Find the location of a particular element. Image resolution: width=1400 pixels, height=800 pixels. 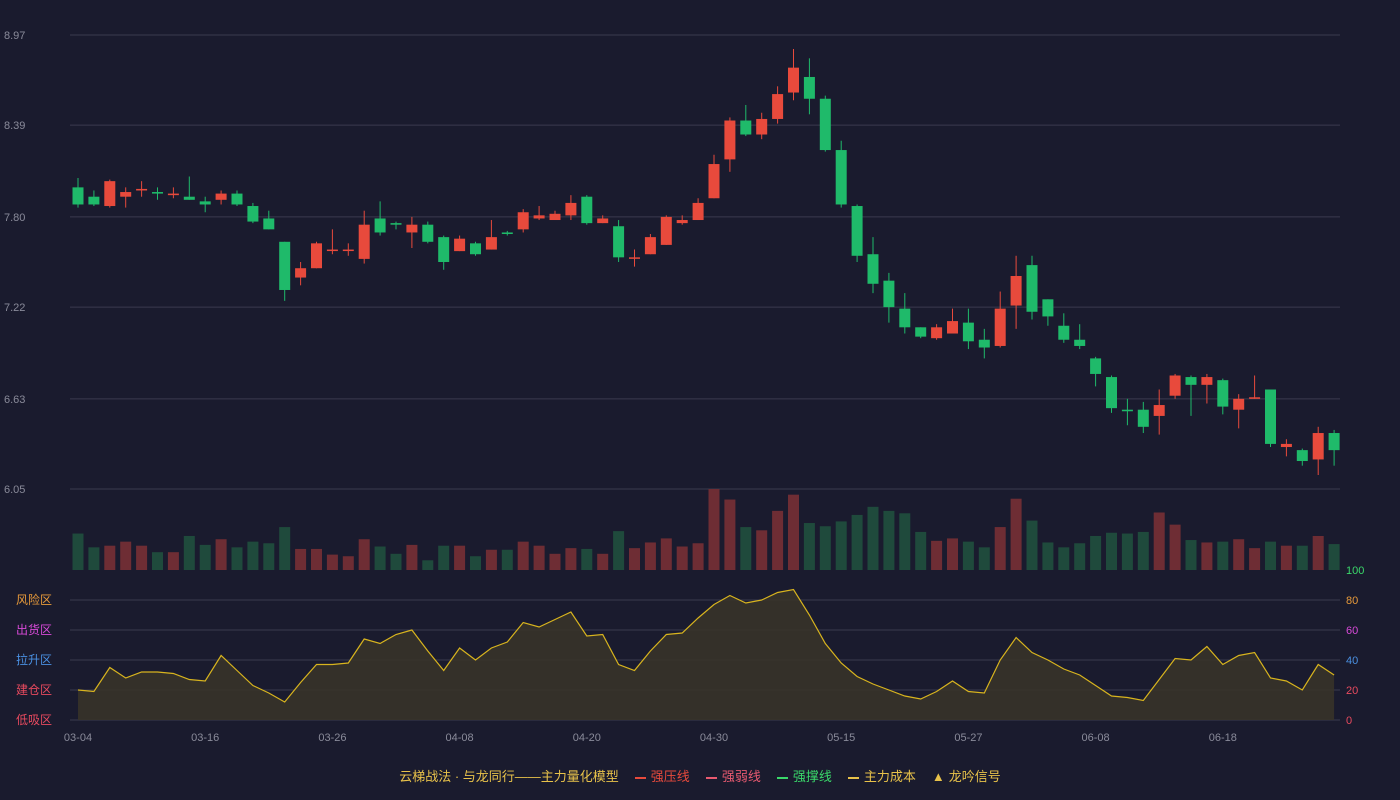

legend-item: 强压线 is located at coordinates (662, 775).